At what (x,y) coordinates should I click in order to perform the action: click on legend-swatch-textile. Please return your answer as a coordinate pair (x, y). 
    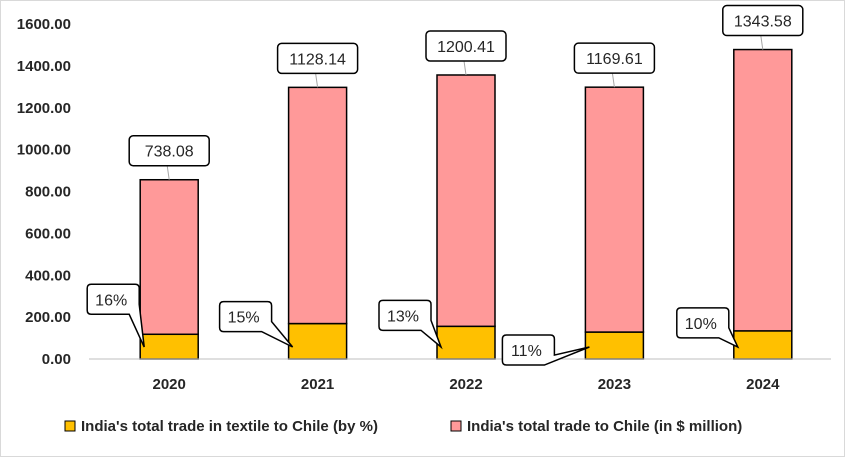
    Looking at the image, I should click on (70, 426).